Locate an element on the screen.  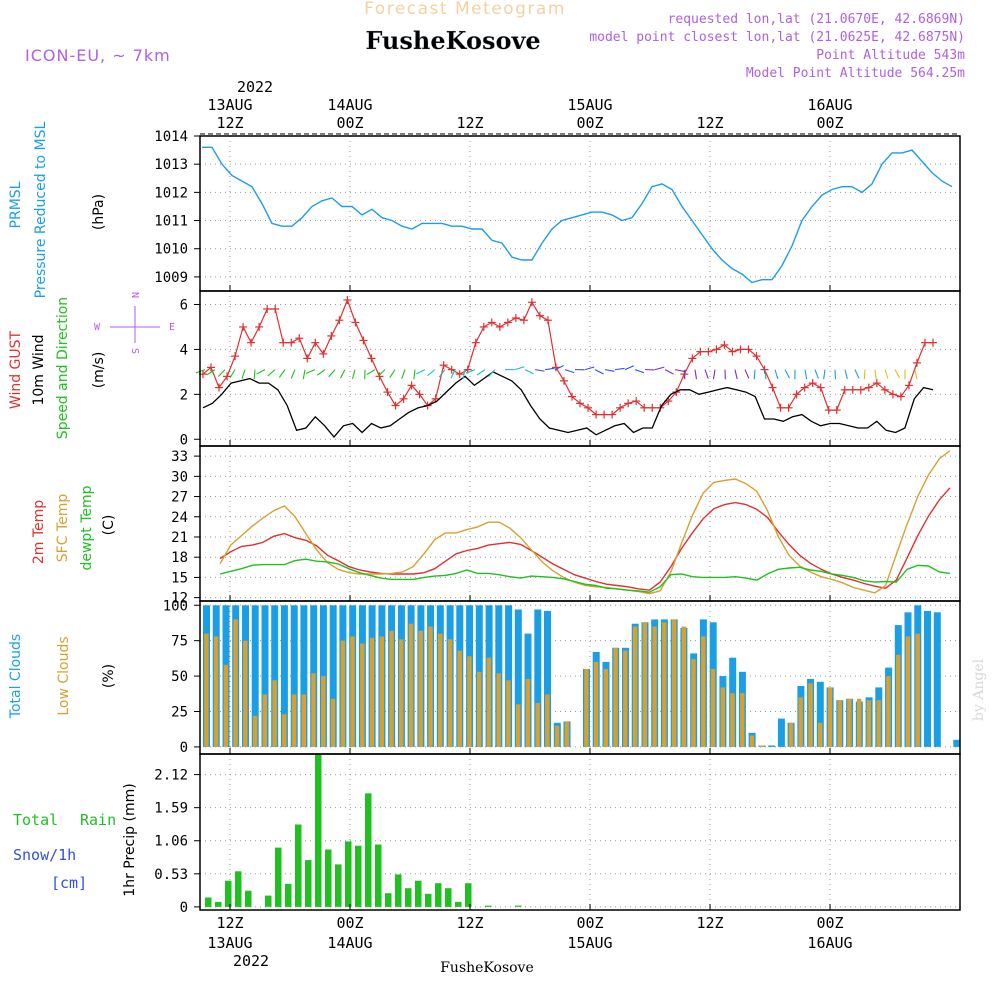
wind-speed-label: Speed and Direction is located at coordinates (63, 368).